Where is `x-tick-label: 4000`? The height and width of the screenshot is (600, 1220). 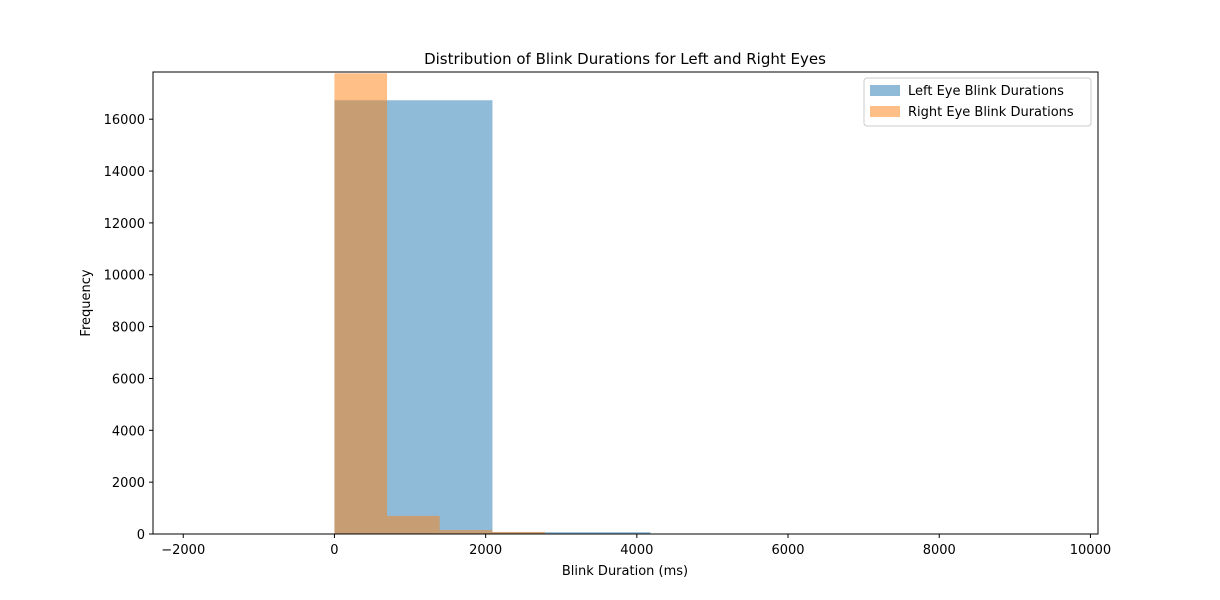 x-tick-label: 4000 is located at coordinates (636, 550).